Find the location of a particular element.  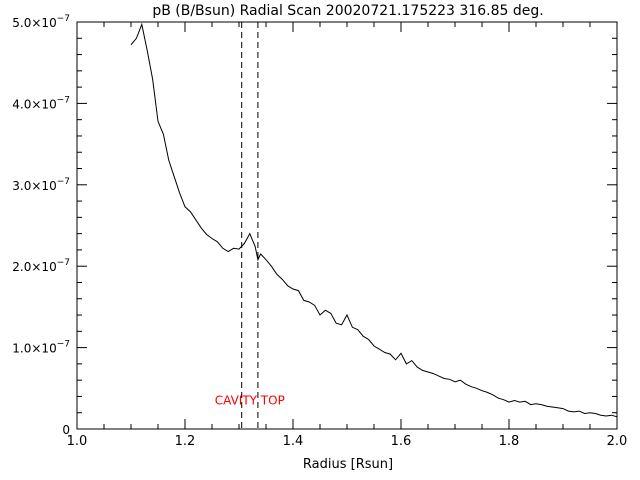

y-tick-label: 5.0×10⁻⁷ is located at coordinates (41, 22).